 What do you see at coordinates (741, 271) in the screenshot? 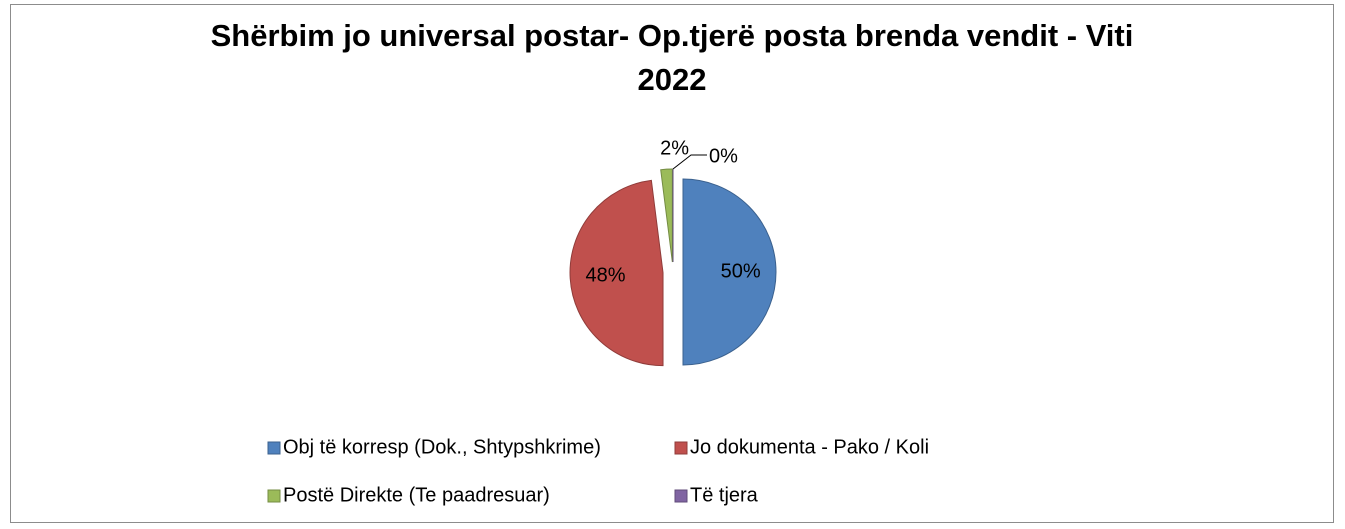
I see `data-label: 50%` at bounding box center [741, 271].